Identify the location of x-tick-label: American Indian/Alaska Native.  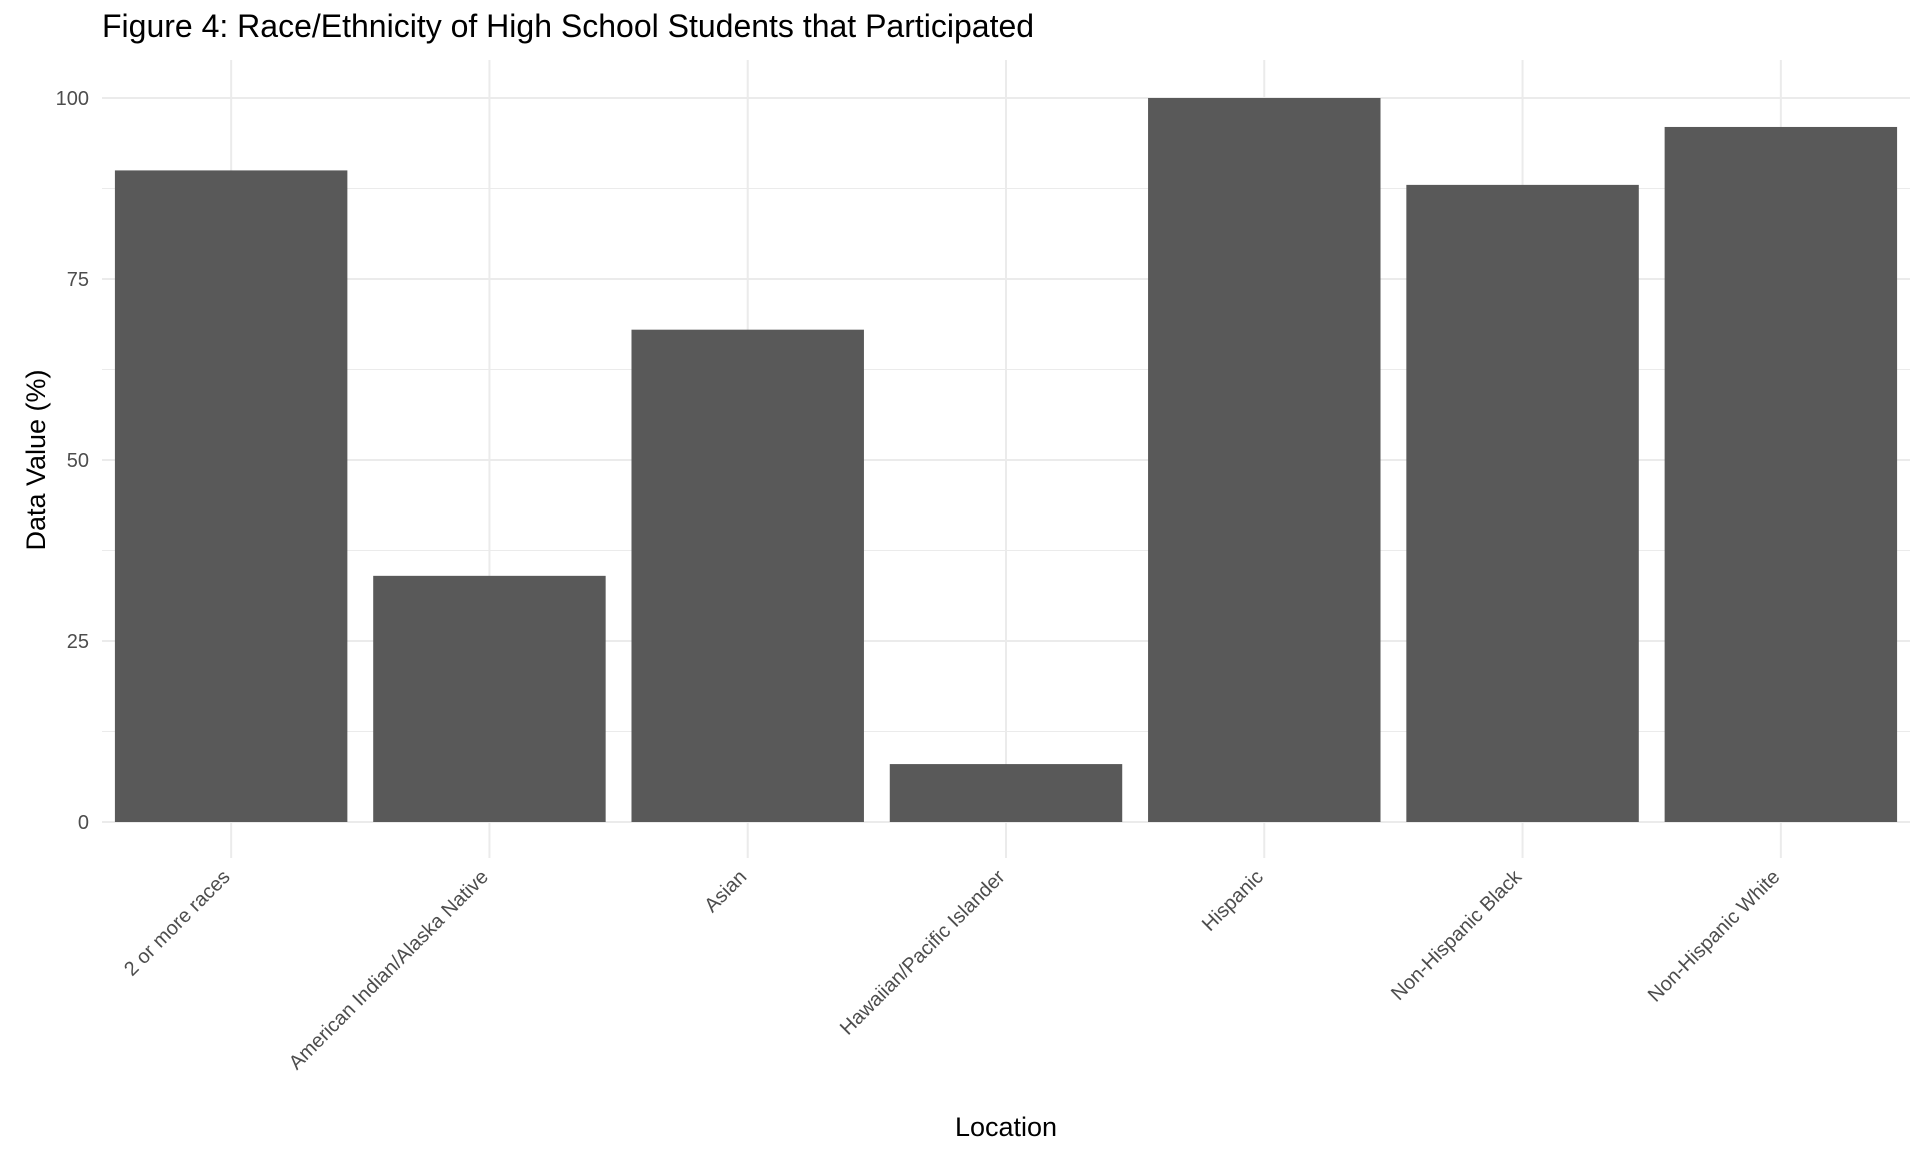
(389, 970).